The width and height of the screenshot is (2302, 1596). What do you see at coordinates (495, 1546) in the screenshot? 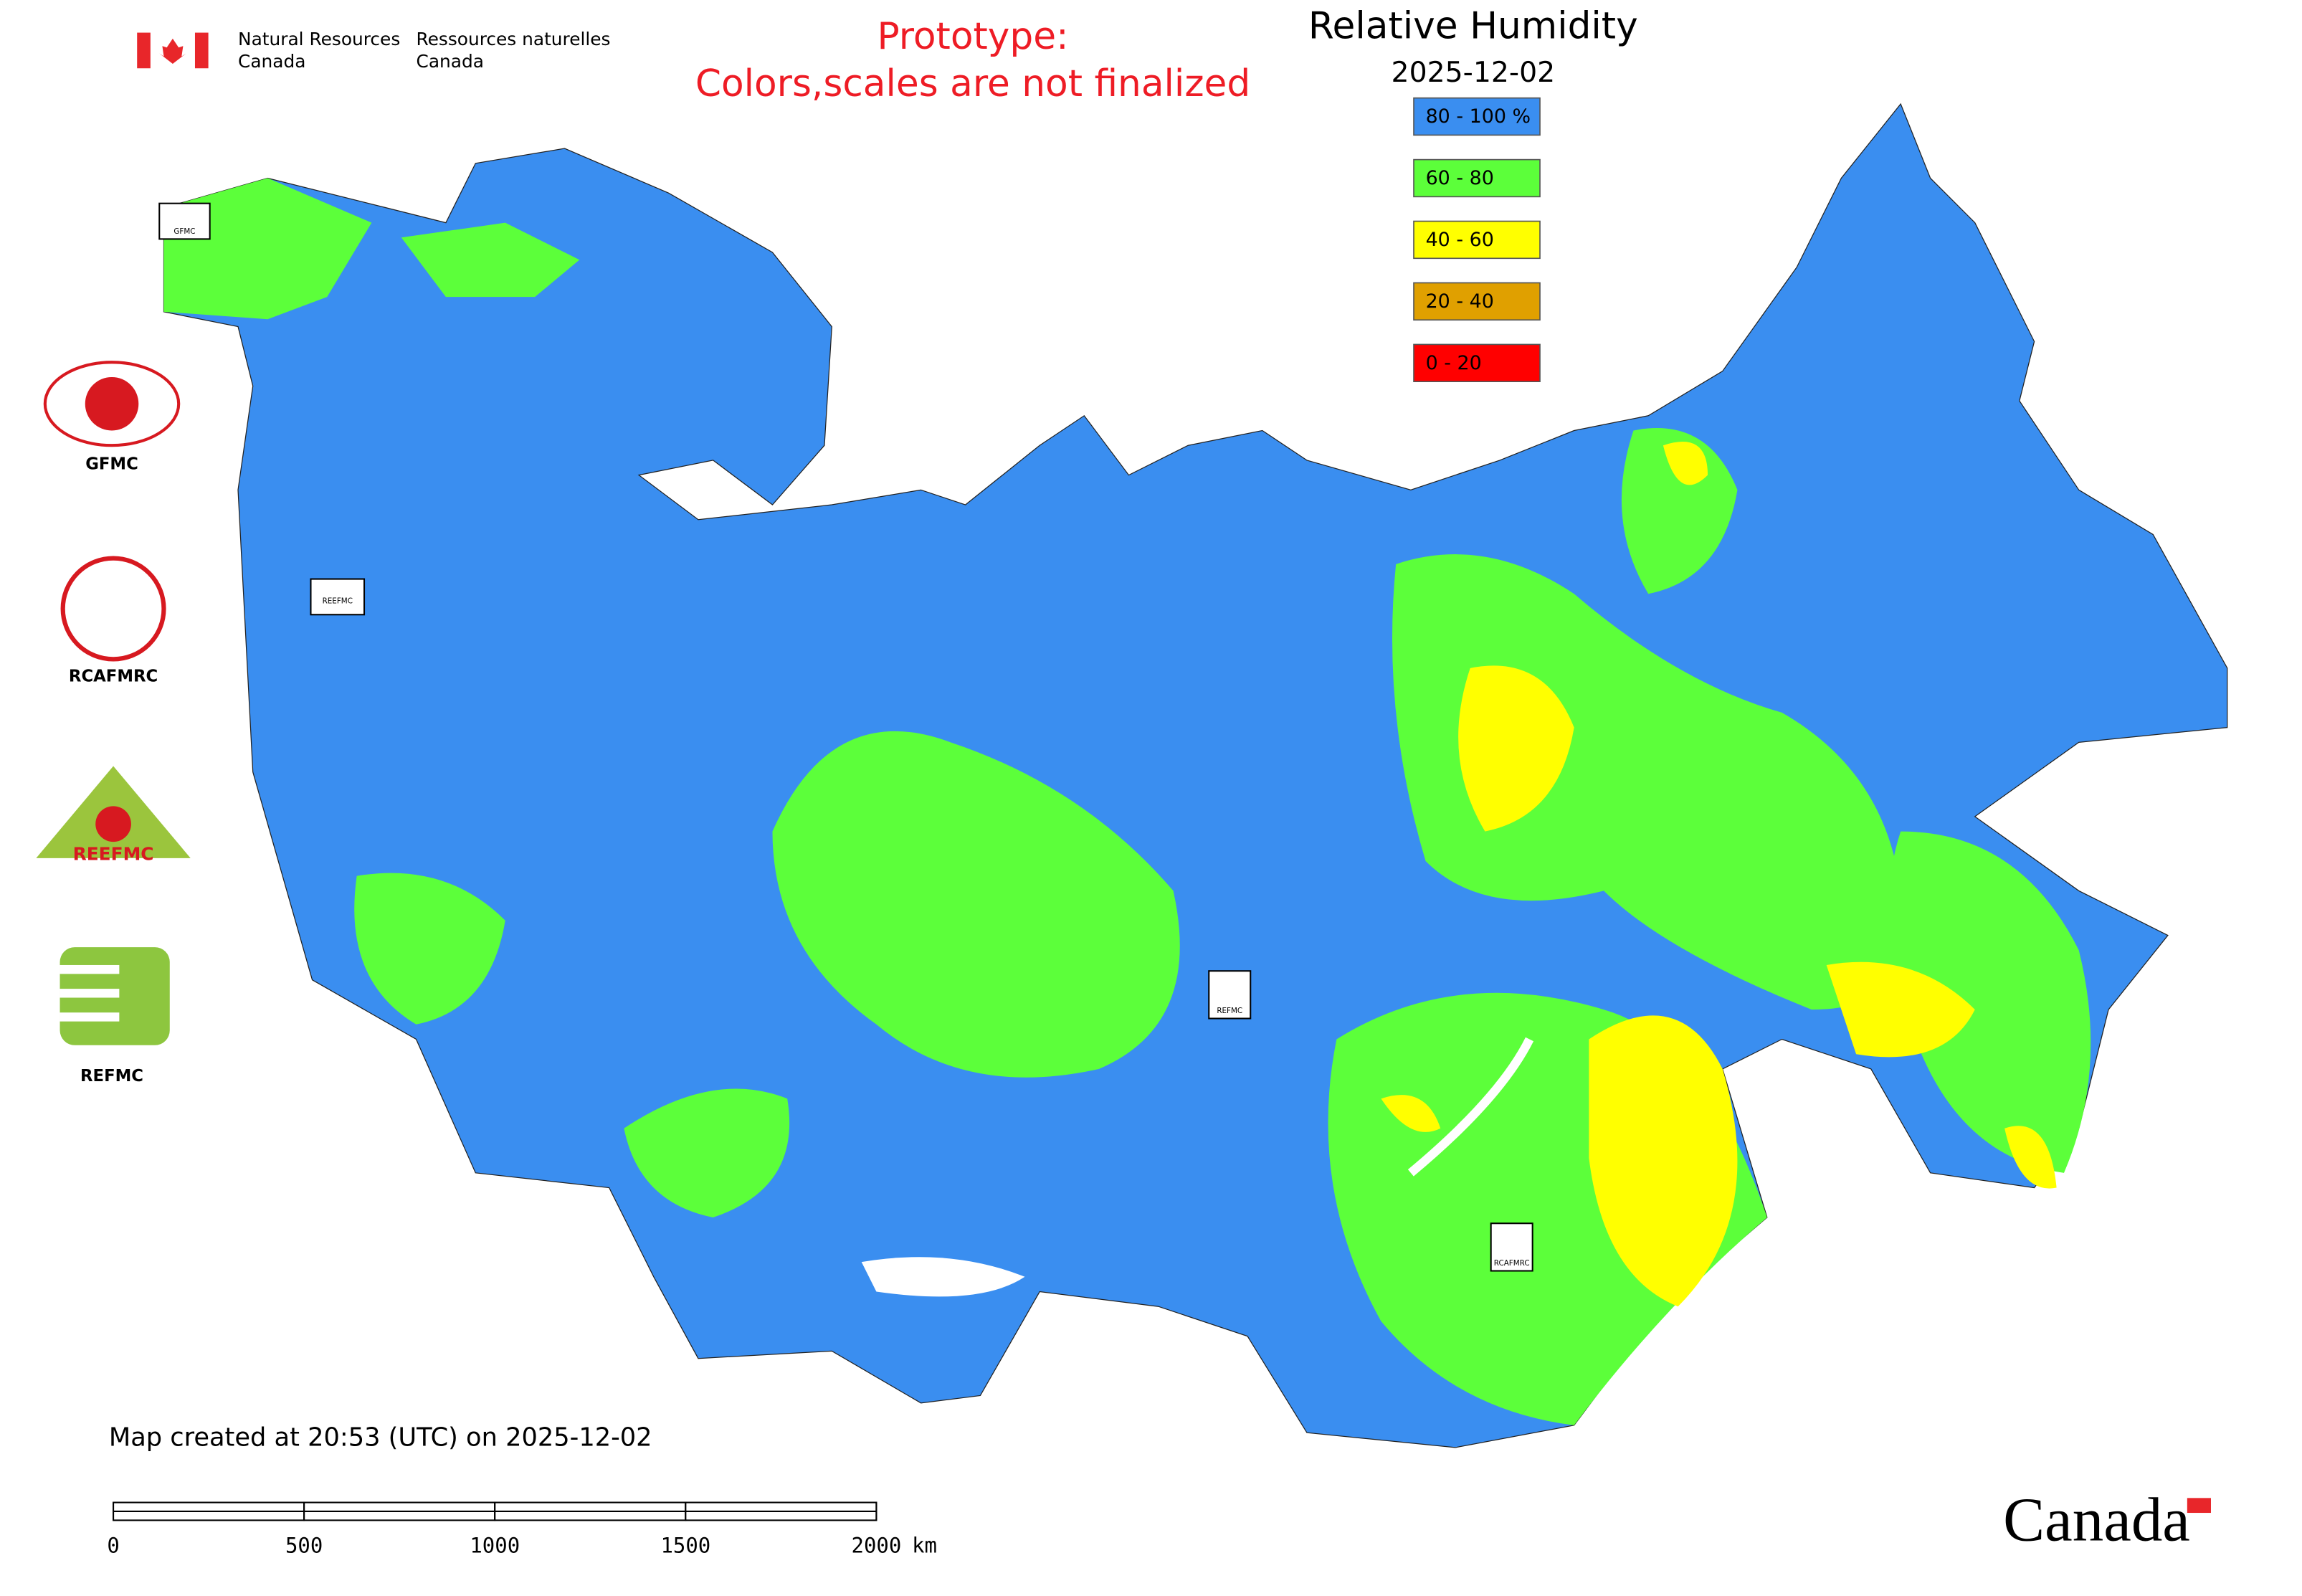
I see `scale-label: 1000` at bounding box center [495, 1546].